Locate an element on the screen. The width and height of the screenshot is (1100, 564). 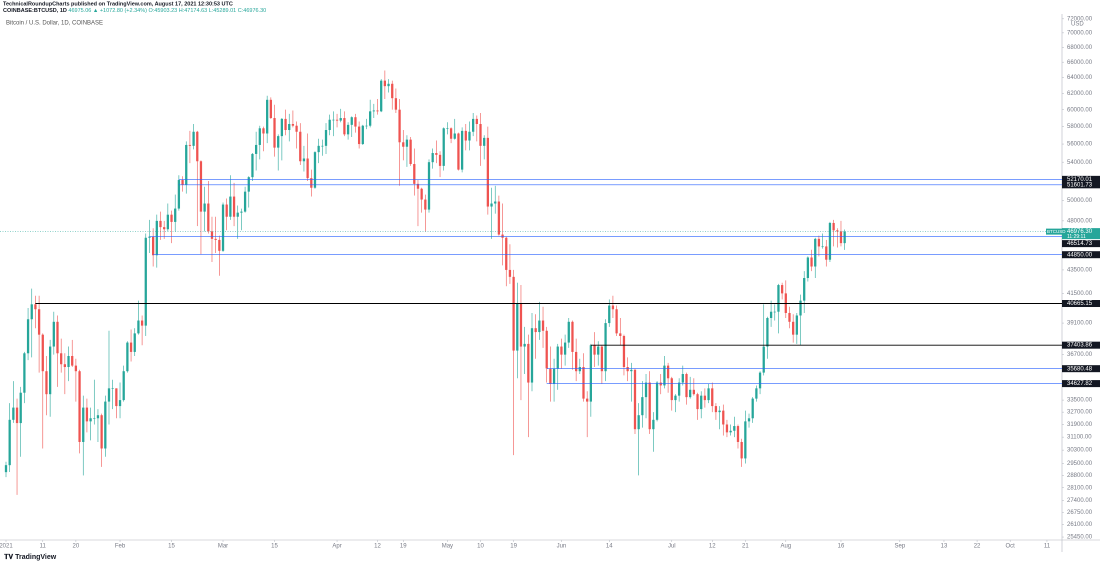
x-tick-label: May is located at coordinates (447, 547).